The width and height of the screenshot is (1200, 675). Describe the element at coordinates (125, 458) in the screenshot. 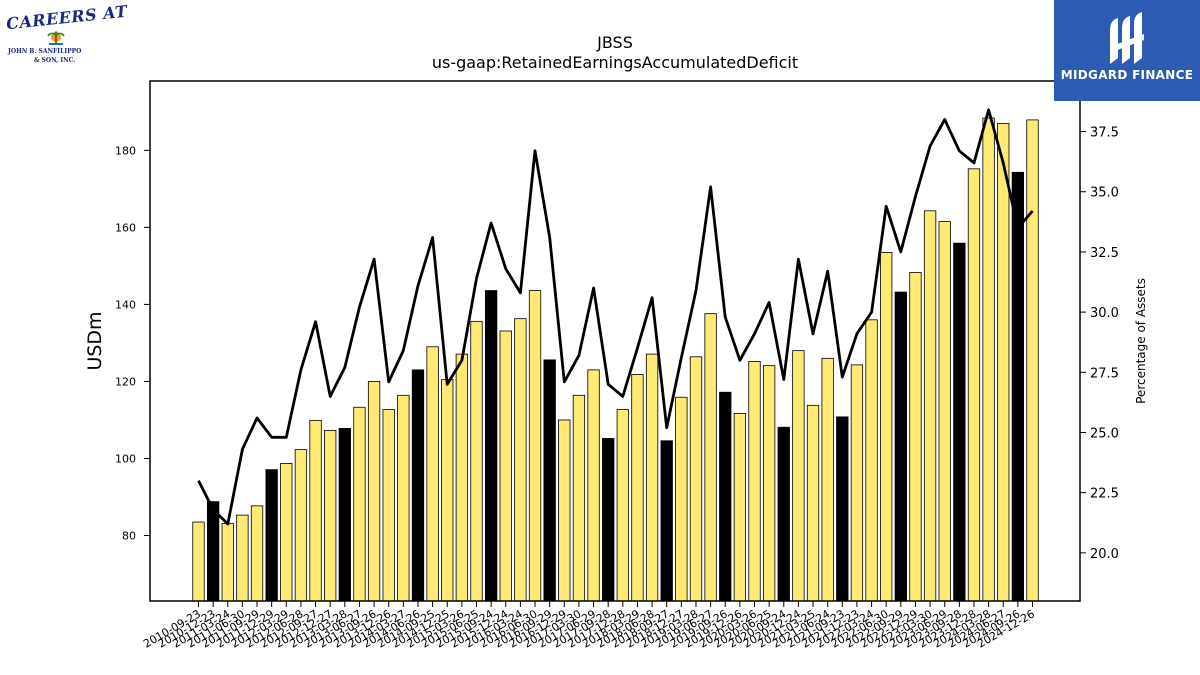

I see `y-tick-label: 100` at that location.